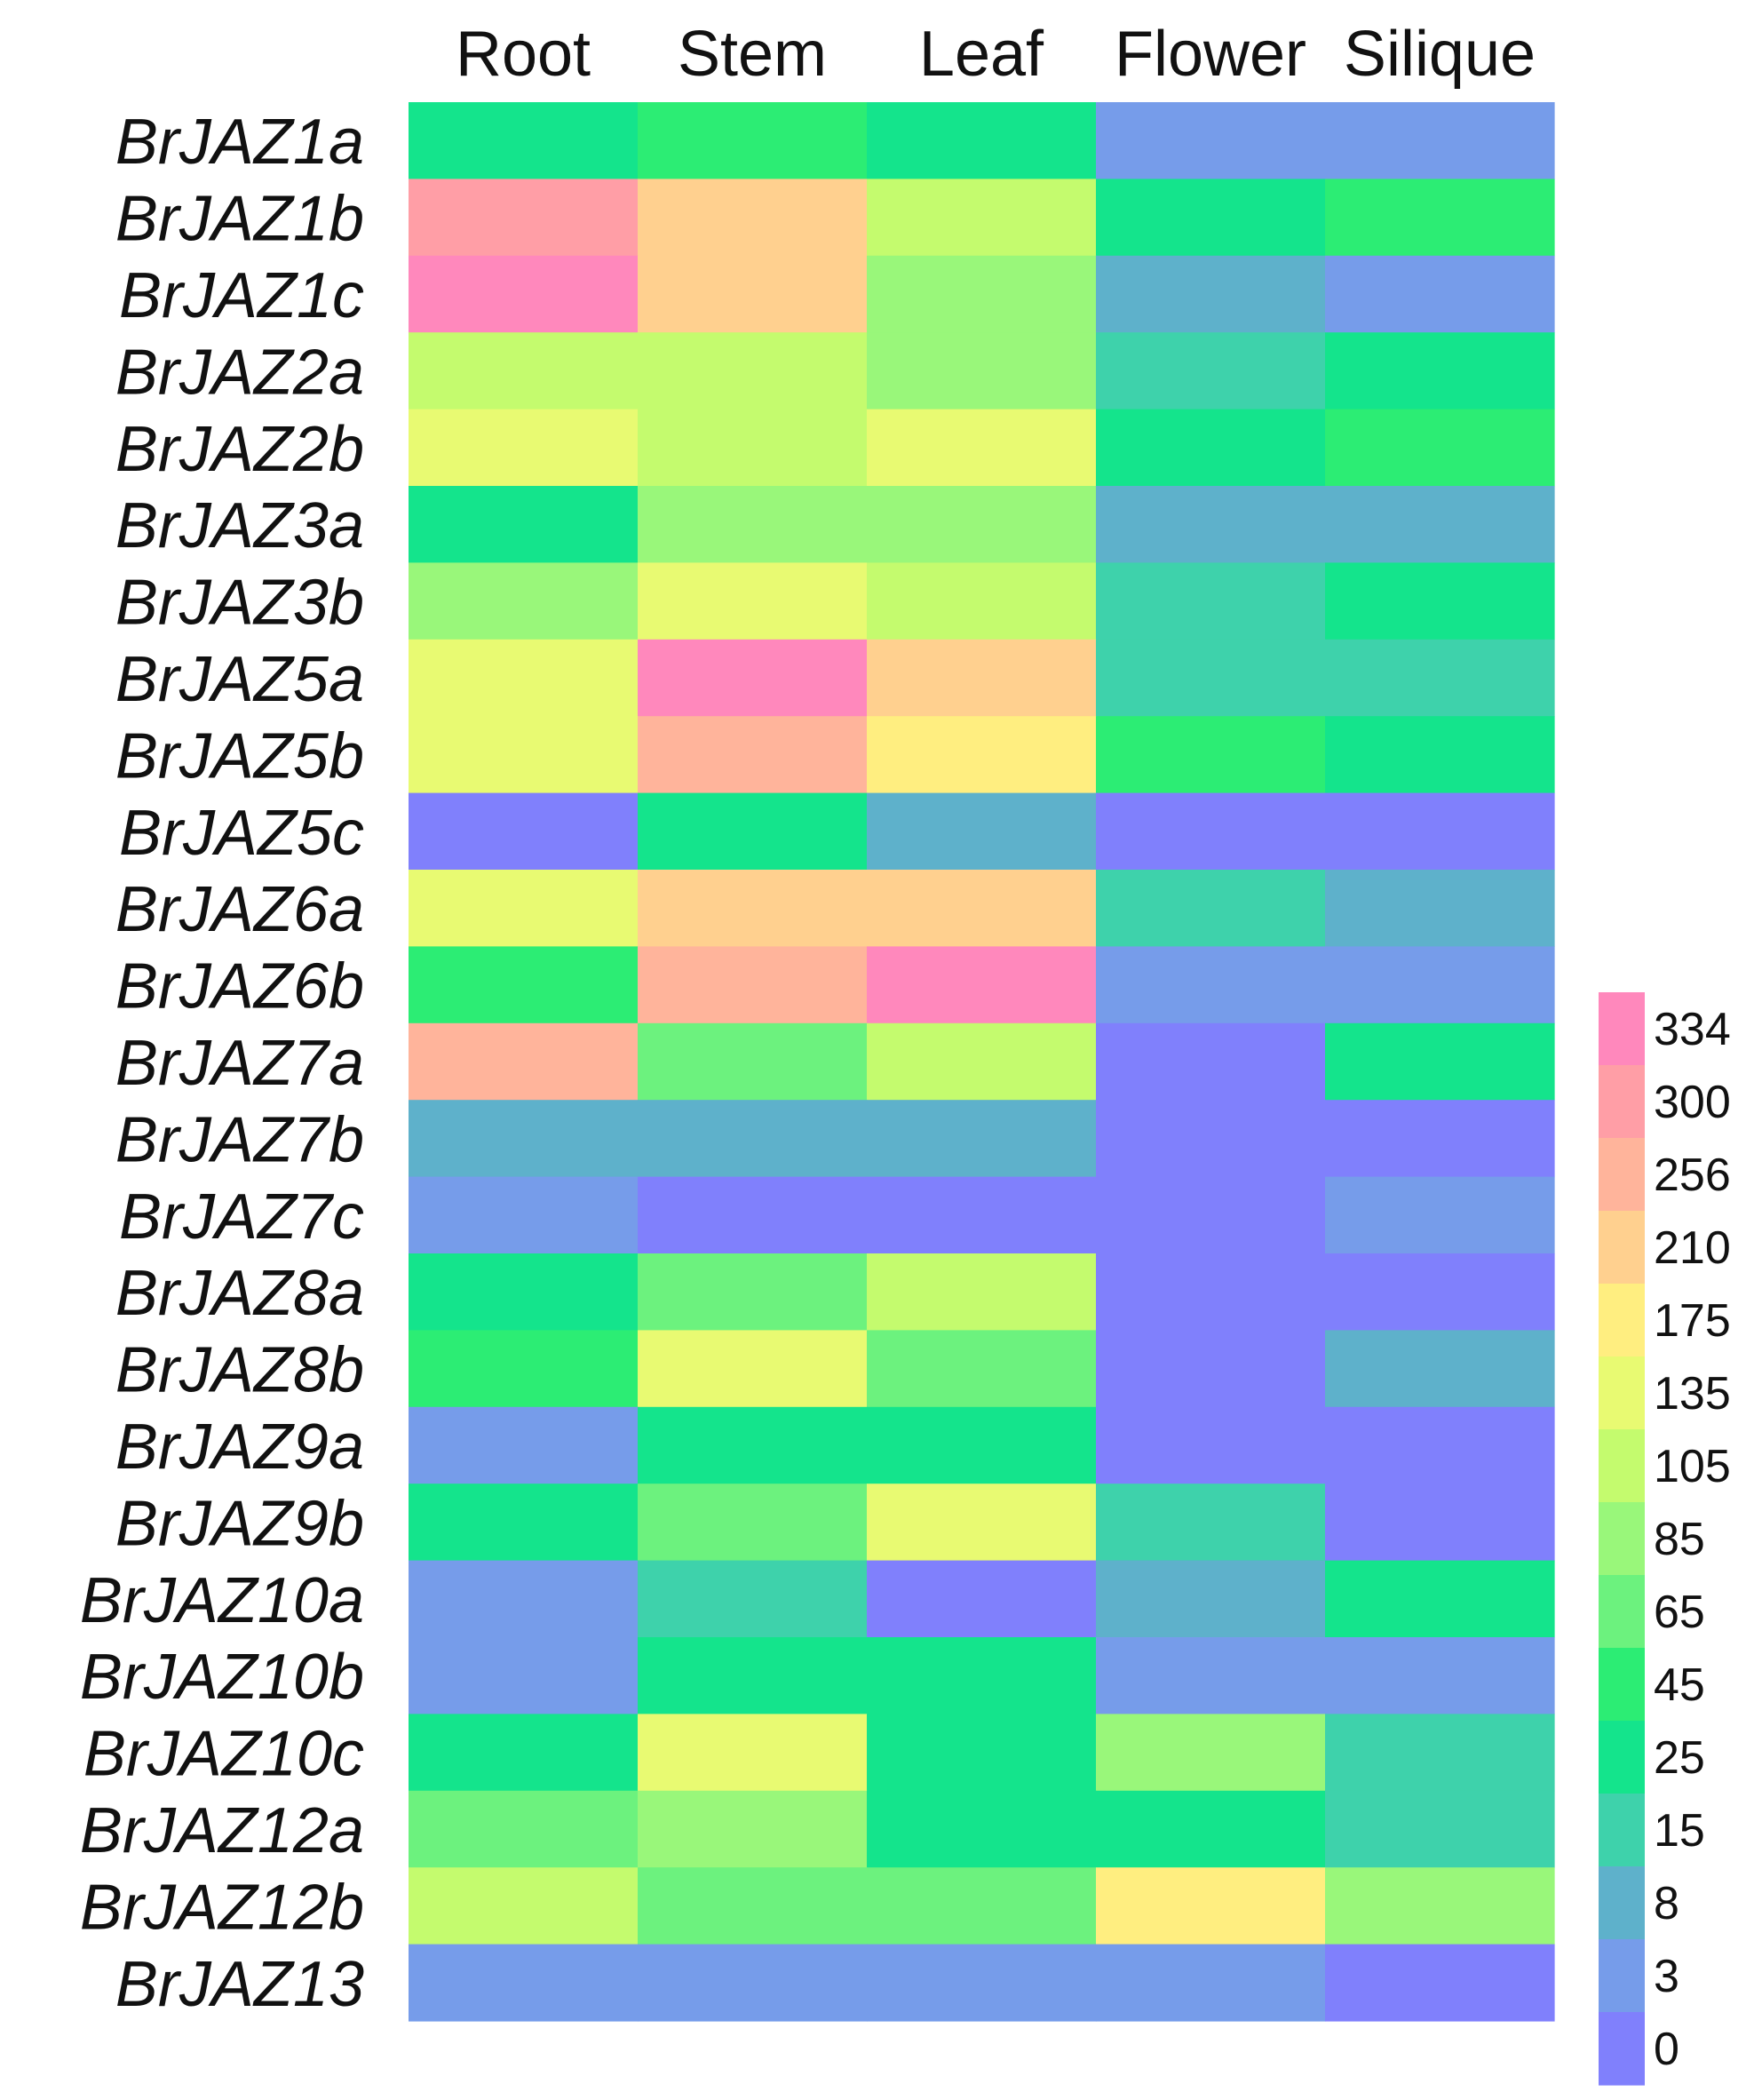 The height and width of the screenshot is (2100, 1754). What do you see at coordinates (239, 909) in the screenshot?
I see `row-label-brjaz6a: BrJAZ6a` at bounding box center [239, 909].